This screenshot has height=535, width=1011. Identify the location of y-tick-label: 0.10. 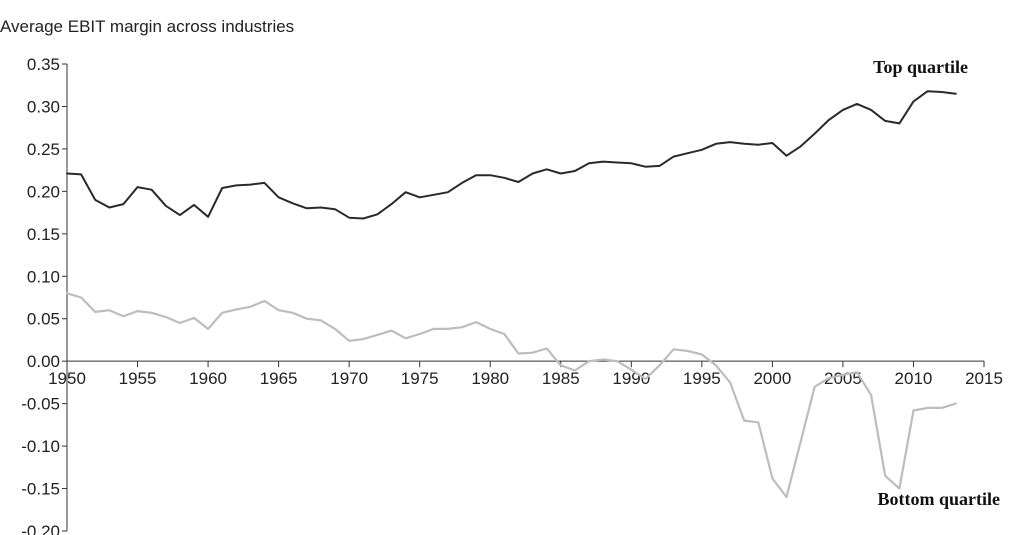
(43, 276).